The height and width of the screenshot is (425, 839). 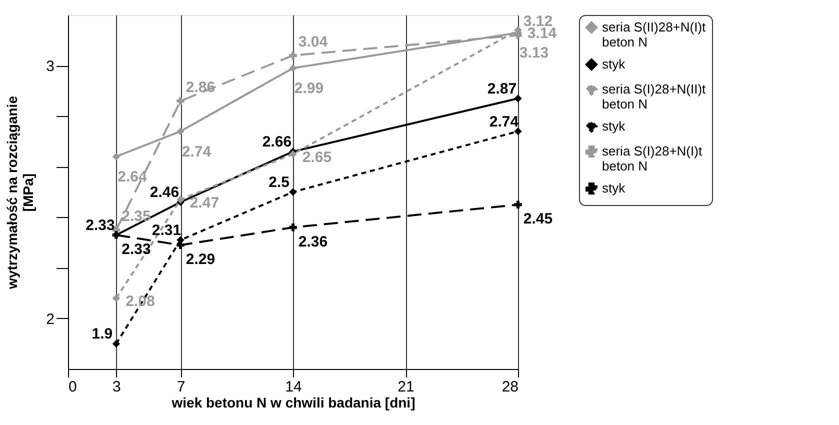 What do you see at coordinates (20, 193) in the screenshot?
I see `y-axis-title: wytrzymałość na rozciąganie [MPa]` at bounding box center [20, 193].